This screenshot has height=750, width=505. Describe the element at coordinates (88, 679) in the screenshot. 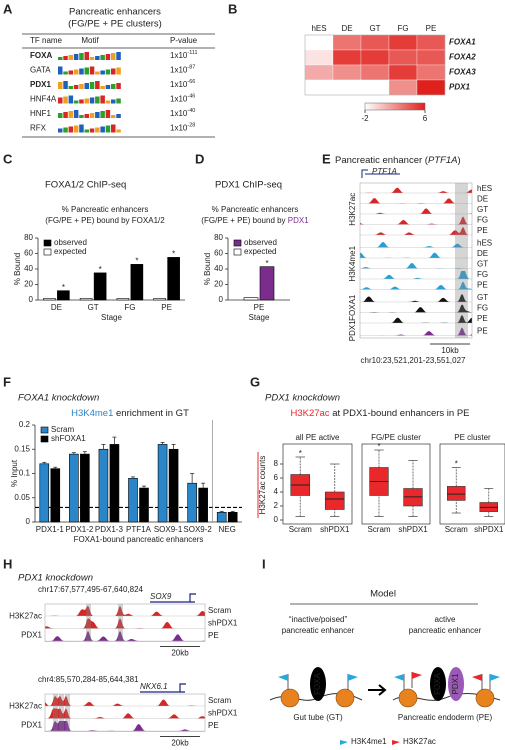

I see `coordinates: chr4:85,570,284-85,644,381` at that location.